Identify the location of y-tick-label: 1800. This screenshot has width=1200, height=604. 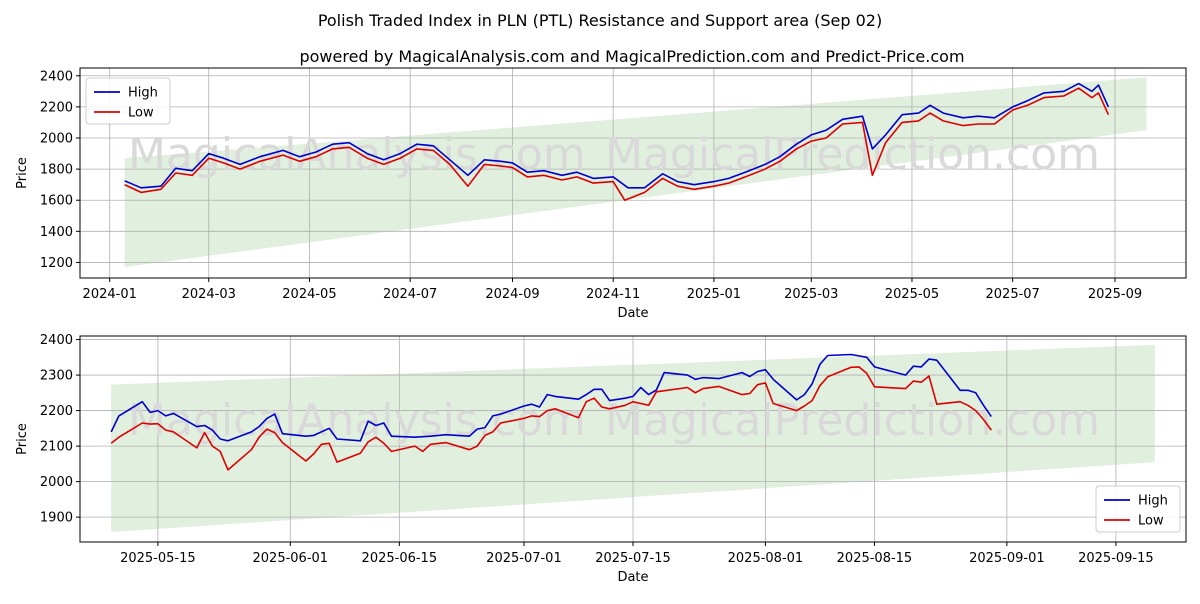
(56, 170).